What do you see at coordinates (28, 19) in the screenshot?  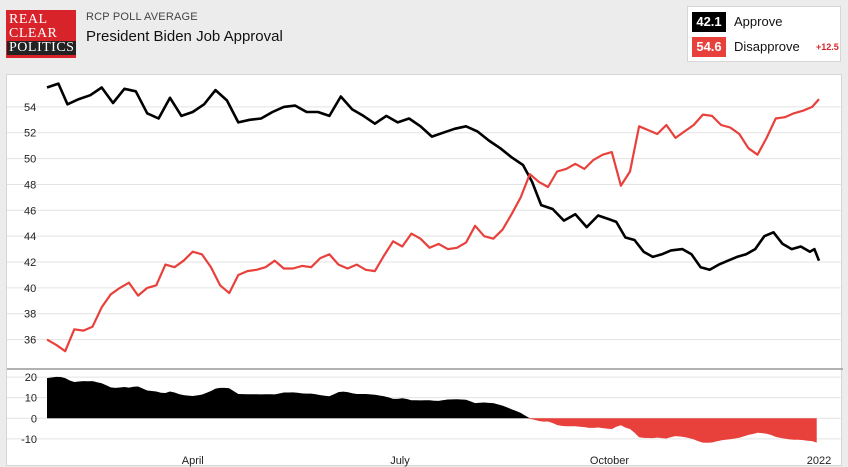 I see `logo-line-1: REAL` at bounding box center [28, 19].